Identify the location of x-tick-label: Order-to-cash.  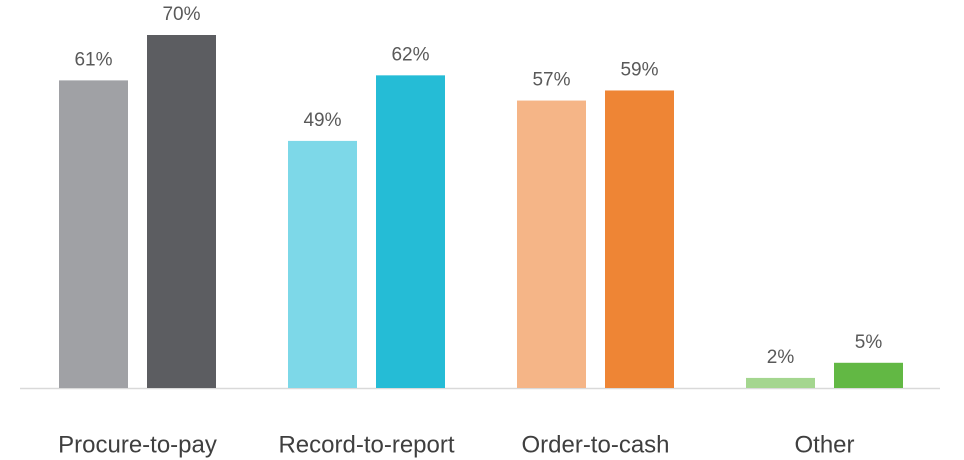
(595, 444).